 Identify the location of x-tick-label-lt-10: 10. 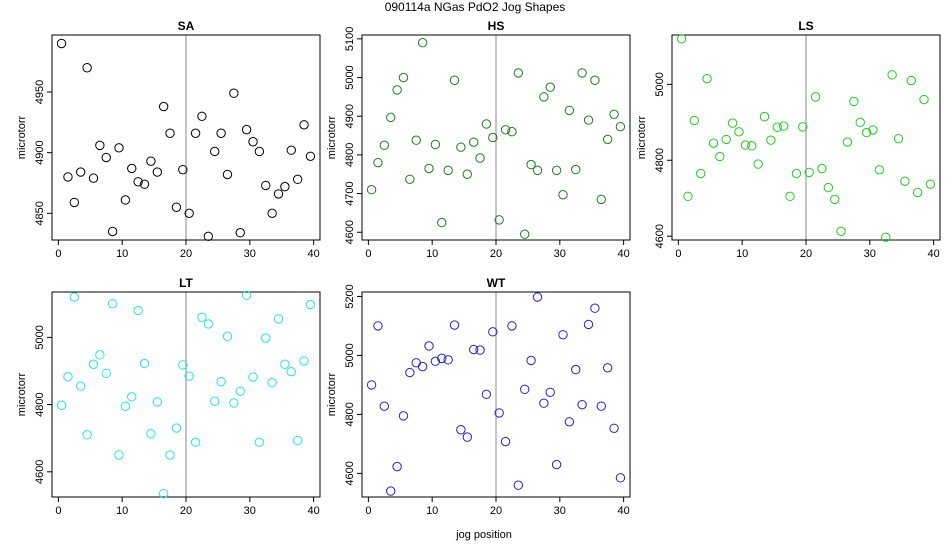
(122, 511).